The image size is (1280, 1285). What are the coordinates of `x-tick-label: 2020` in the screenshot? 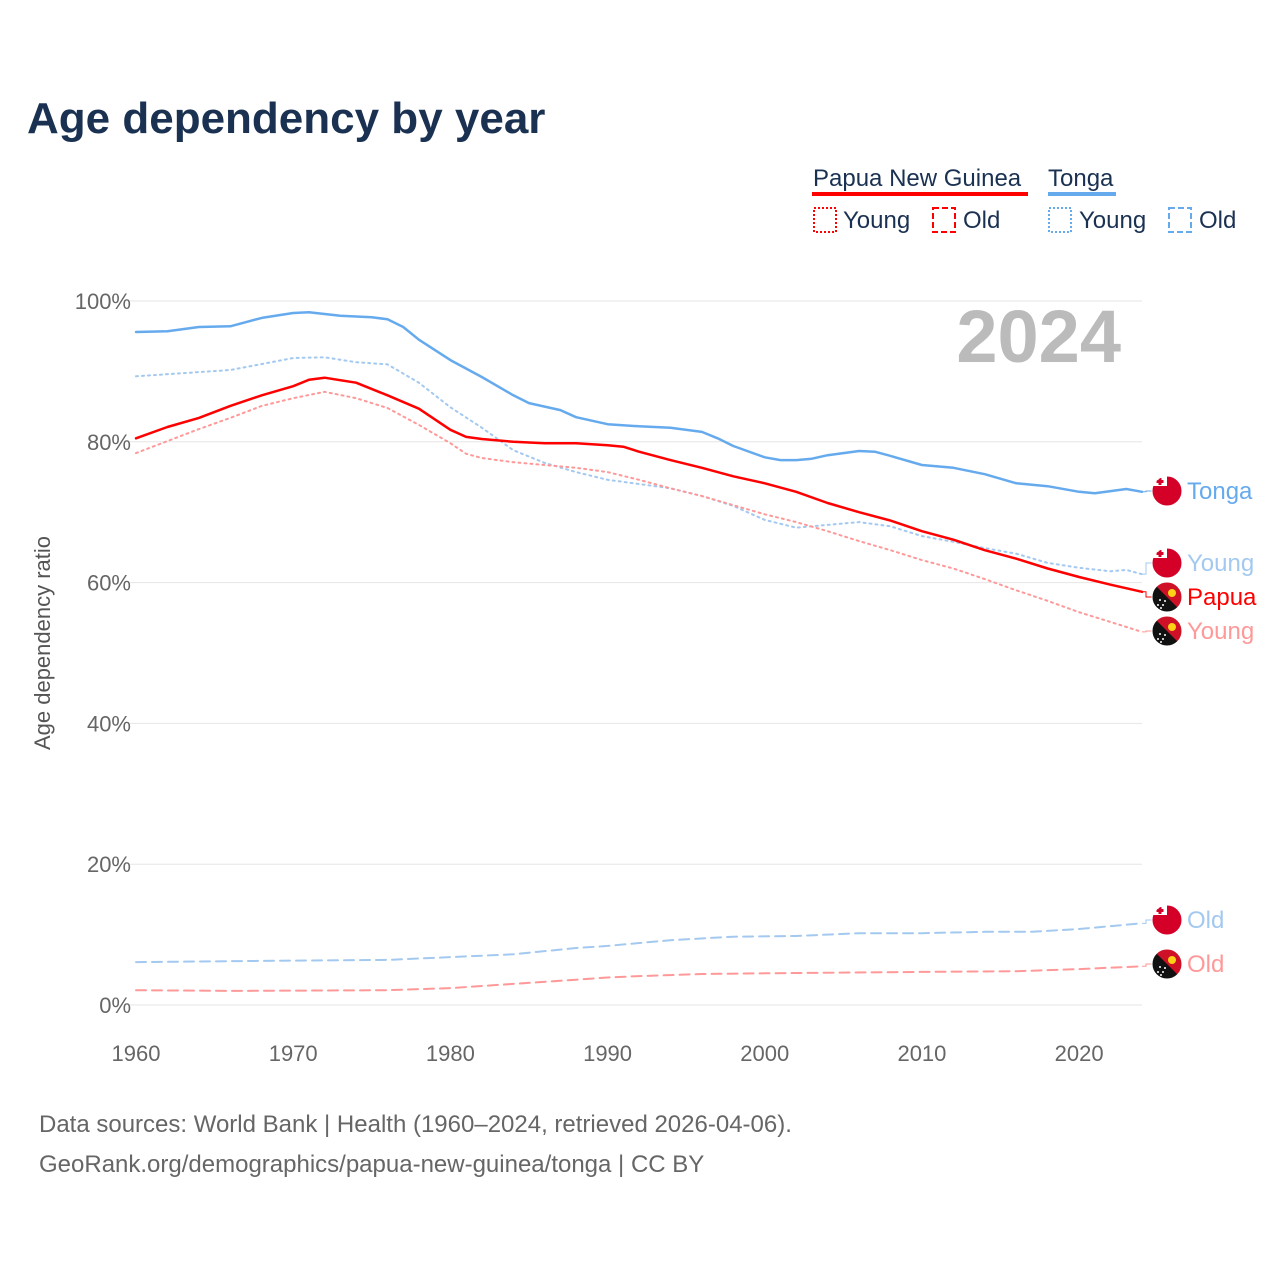 It's located at (1079, 1053).